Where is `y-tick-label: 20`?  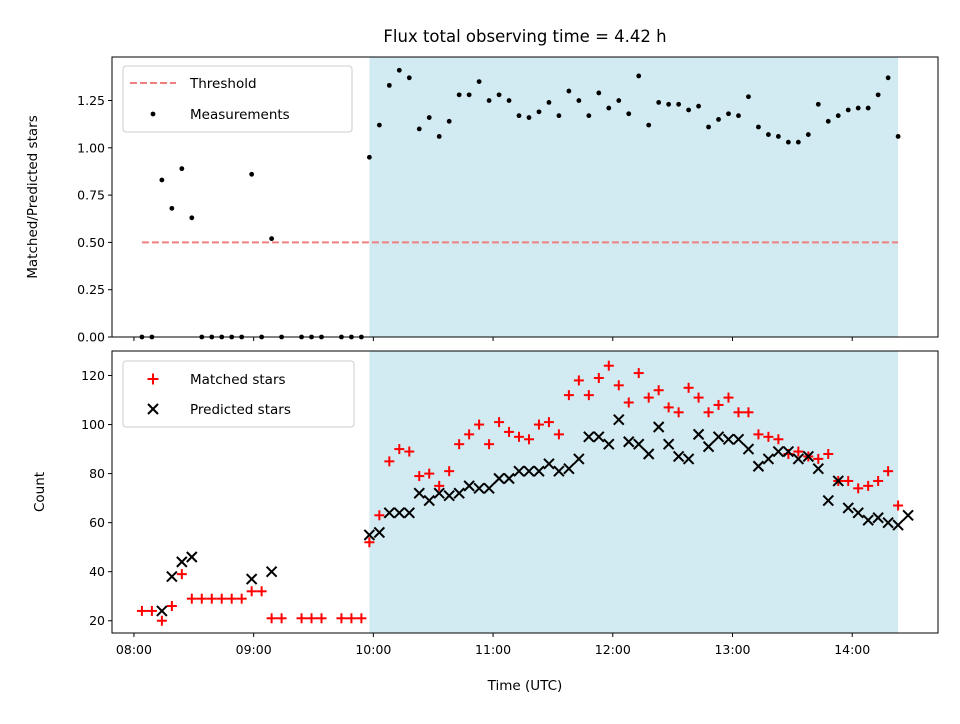
y-tick-label: 20 is located at coordinates (97, 620).